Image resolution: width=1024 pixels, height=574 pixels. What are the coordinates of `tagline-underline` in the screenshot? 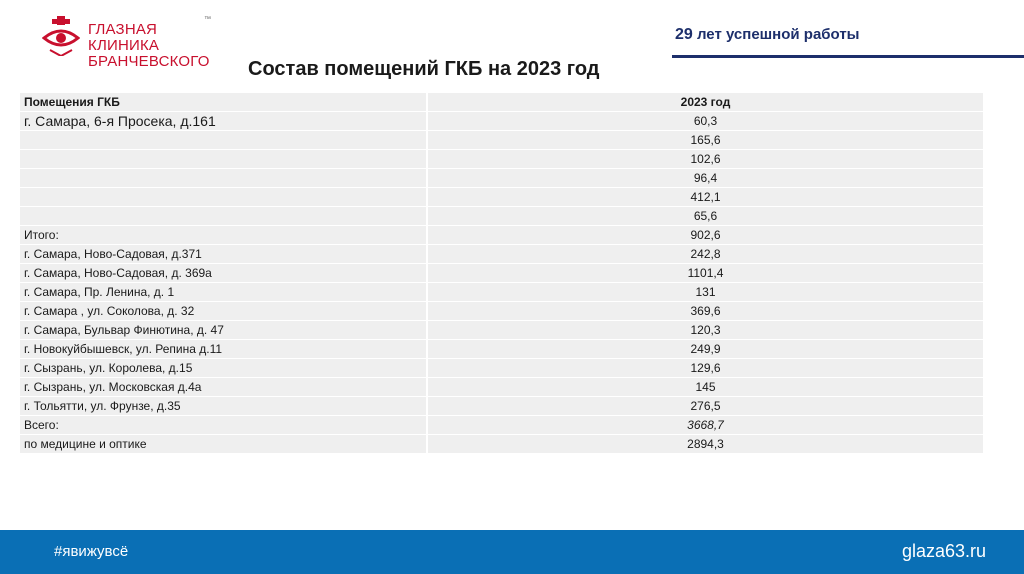 It's located at (848, 56).